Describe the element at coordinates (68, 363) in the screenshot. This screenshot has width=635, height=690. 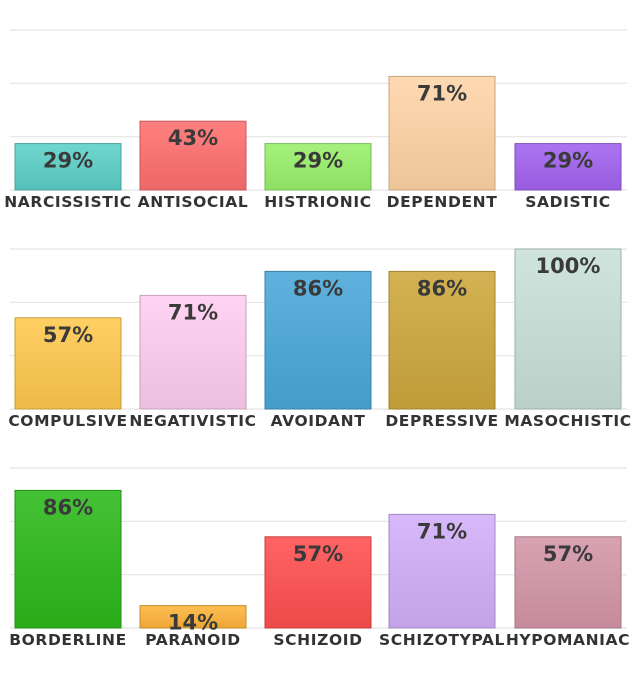
I see `bar-compulsive` at that location.